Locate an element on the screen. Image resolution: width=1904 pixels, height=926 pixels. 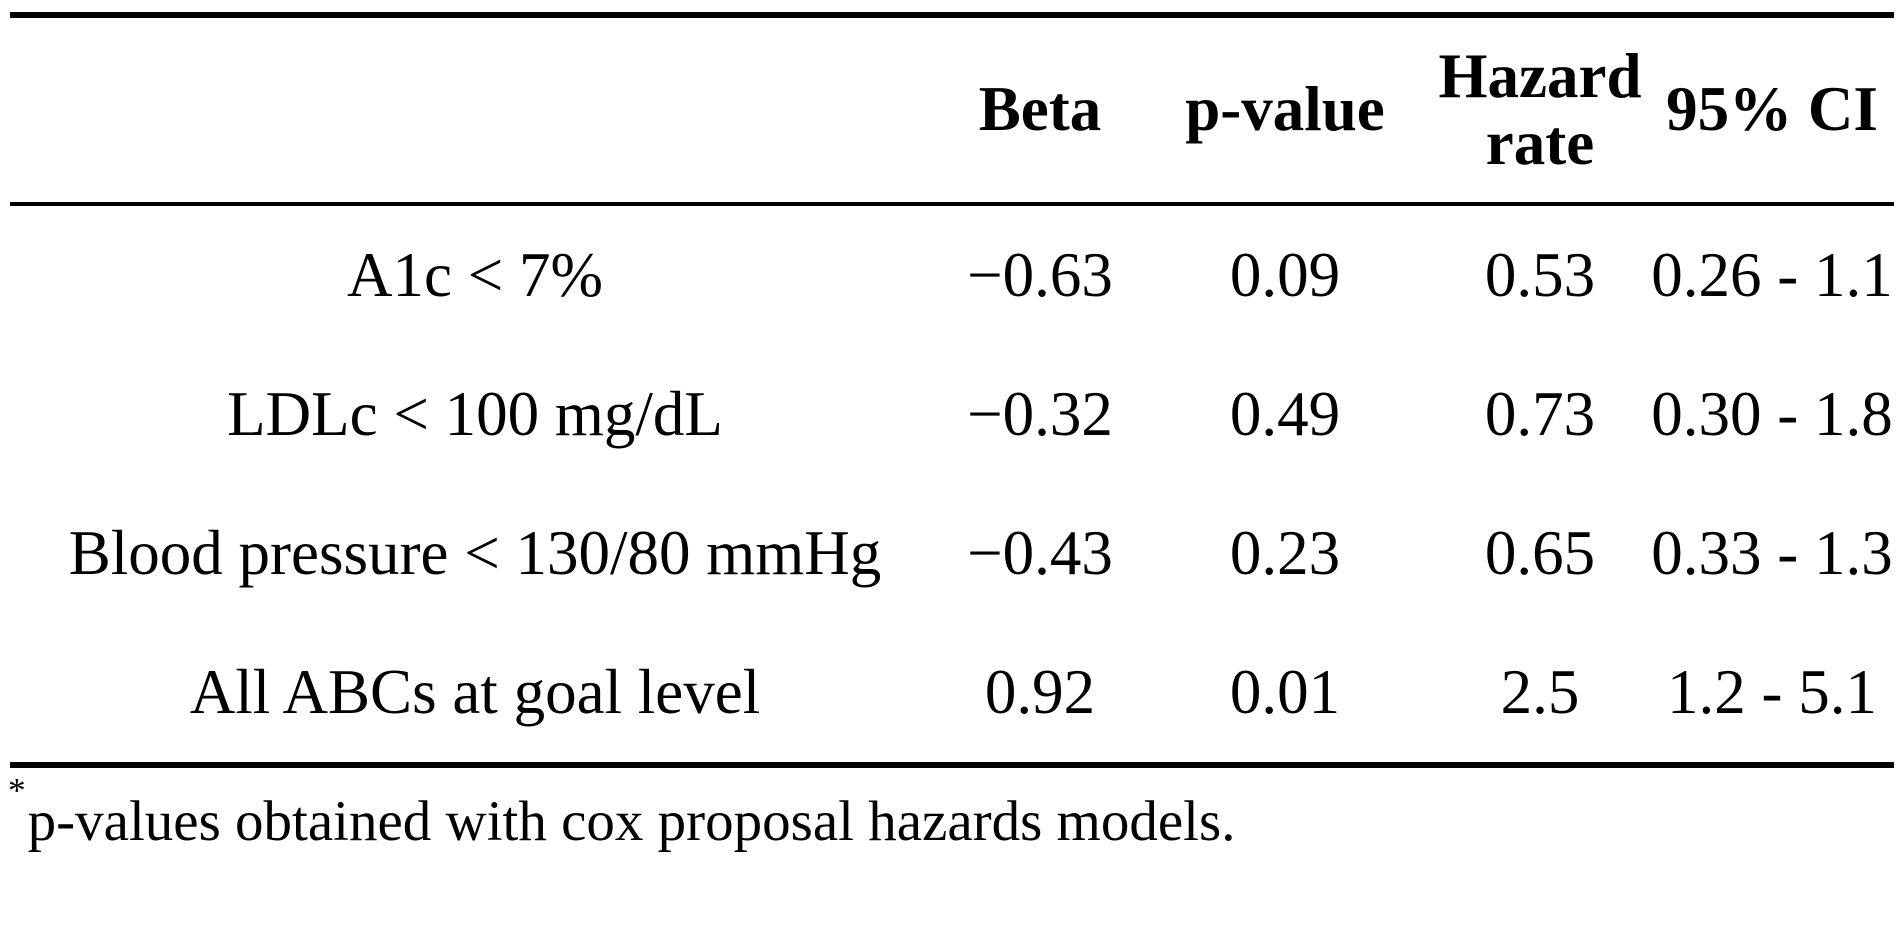
p-value: 0.01 is located at coordinates (1285, 695).